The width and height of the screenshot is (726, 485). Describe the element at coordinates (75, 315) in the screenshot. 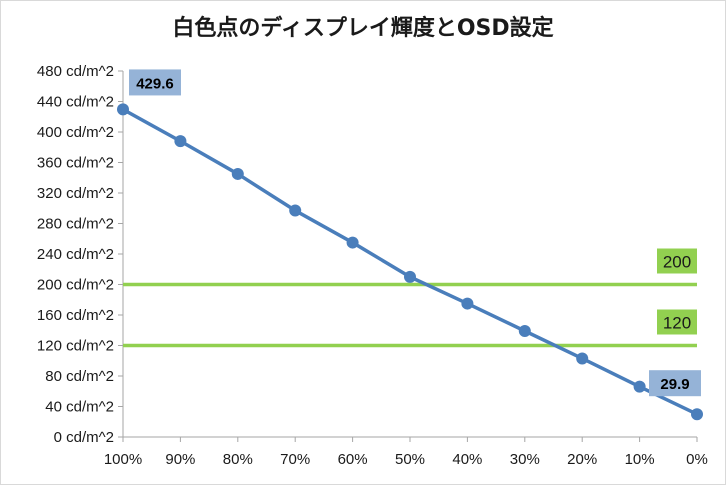

I see `y-tick-label: 160 cd/m^2` at that location.